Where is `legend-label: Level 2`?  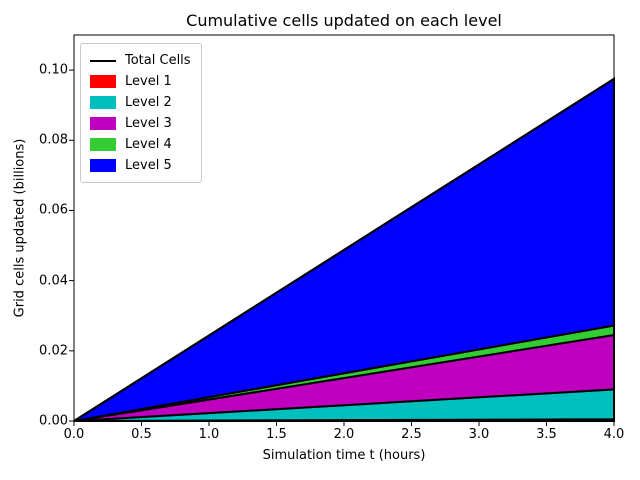
legend-label: Level 2 is located at coordinates (148, 102).